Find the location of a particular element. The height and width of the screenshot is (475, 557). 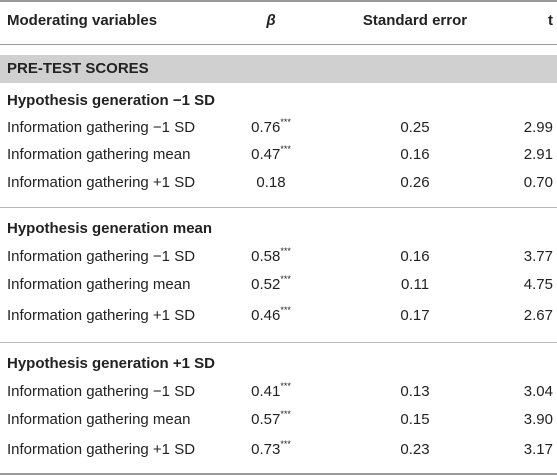

se-cell: 0.17 is located at coordinates (415, 315).